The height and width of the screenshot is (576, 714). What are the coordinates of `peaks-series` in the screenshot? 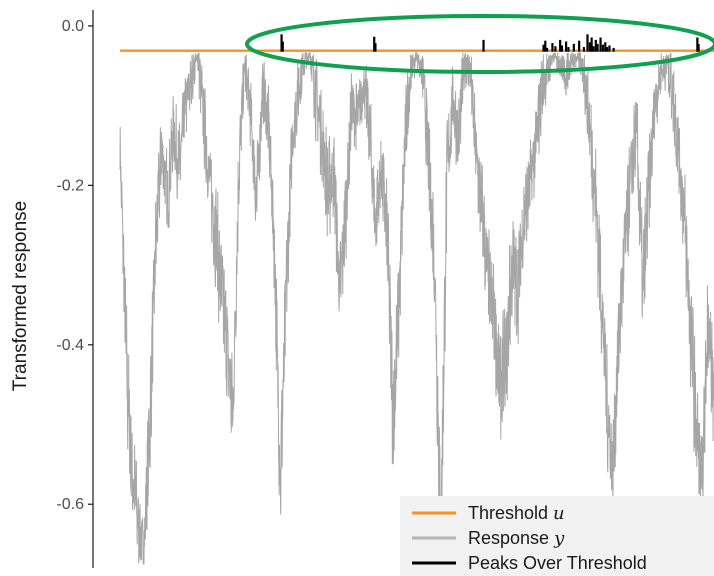 It's located at (490, 43).